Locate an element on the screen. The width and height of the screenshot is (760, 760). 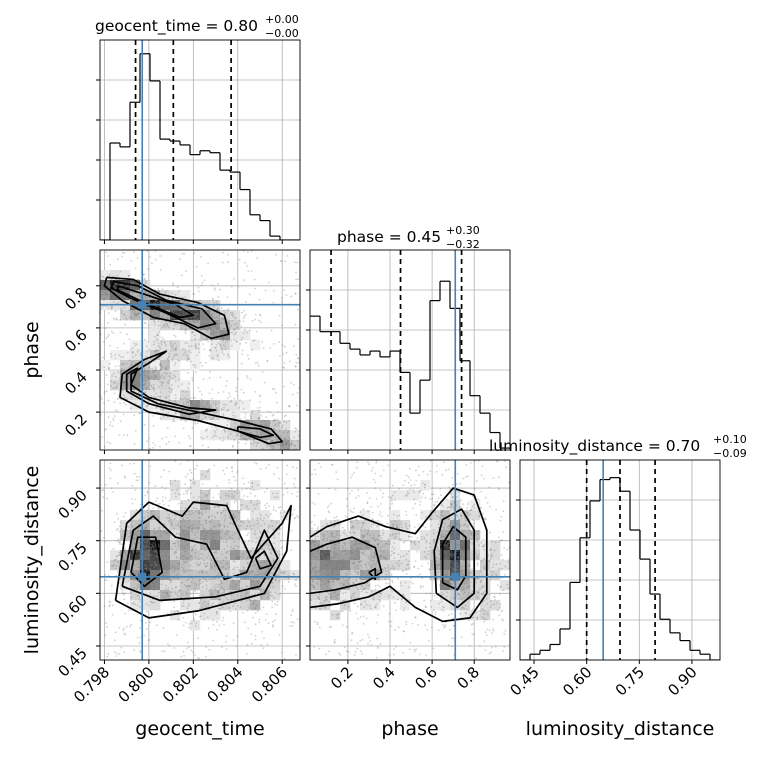
axes-frame is located at coordinates (200, 560).